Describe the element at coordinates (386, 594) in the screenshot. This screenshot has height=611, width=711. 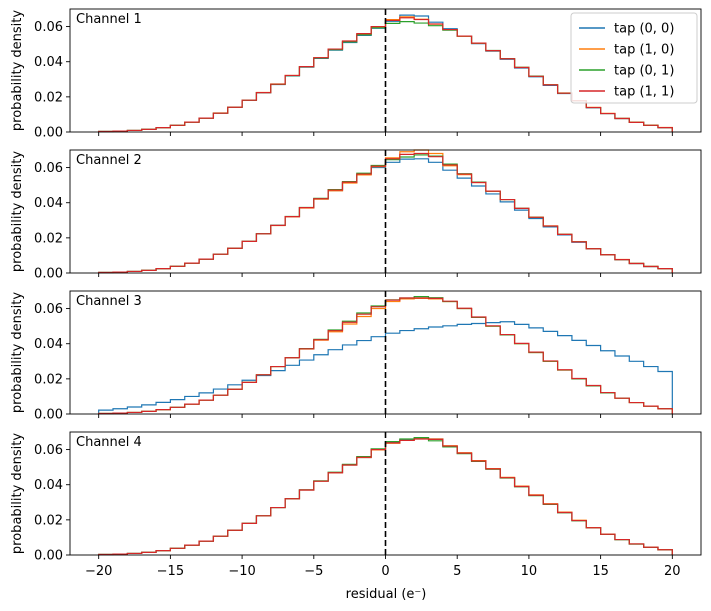
I see `x-axis-label: residual (e⁻)` at that location.